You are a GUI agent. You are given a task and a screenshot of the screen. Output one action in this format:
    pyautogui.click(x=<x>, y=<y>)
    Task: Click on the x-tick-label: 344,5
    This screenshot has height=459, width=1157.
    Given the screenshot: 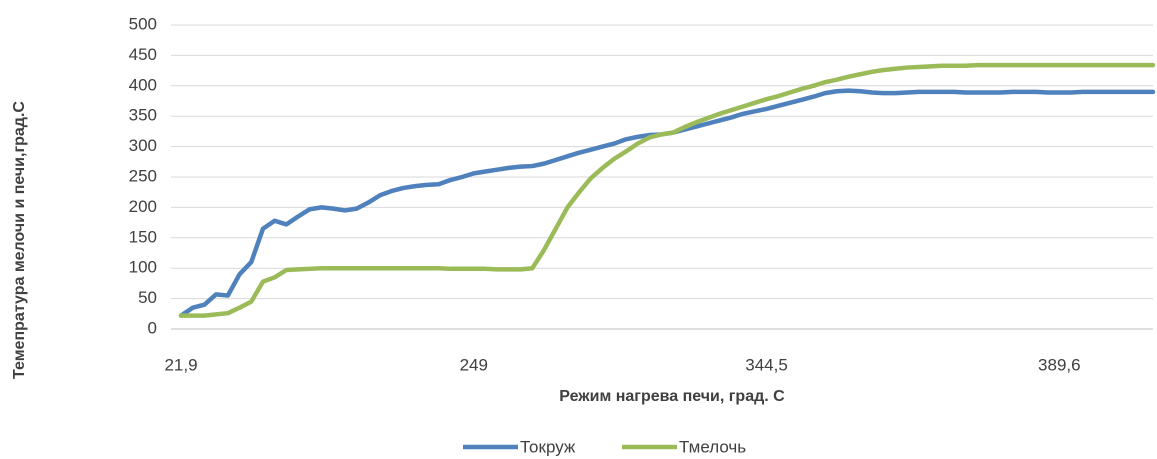 What is the action you would take?
    pyautogui.click(x=766, y=364)
    